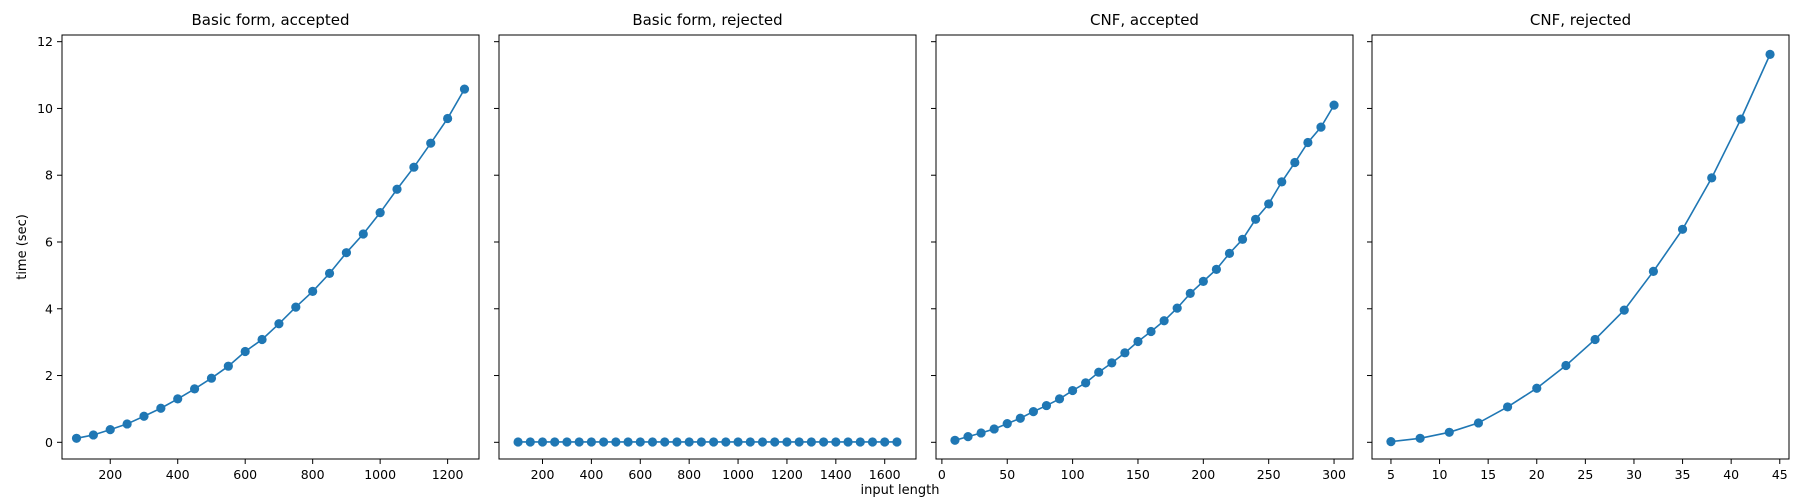 This screenshot has width=1800, height=500. What do you see at coordinates (1537, 474) in the screenshot?
I see `x-tick-label: 20` at bounding box center [1537, 474].